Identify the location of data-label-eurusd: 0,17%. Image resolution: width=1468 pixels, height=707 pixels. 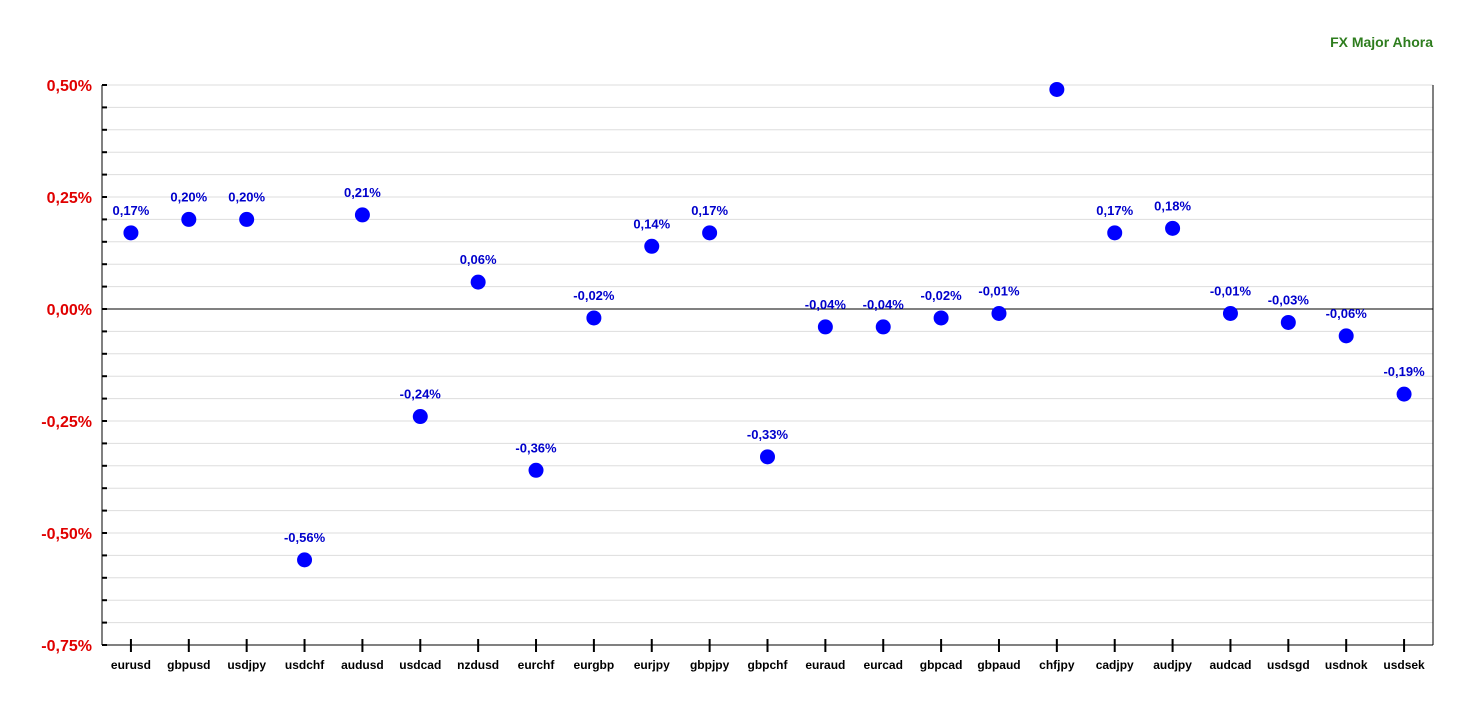
(130, 210).